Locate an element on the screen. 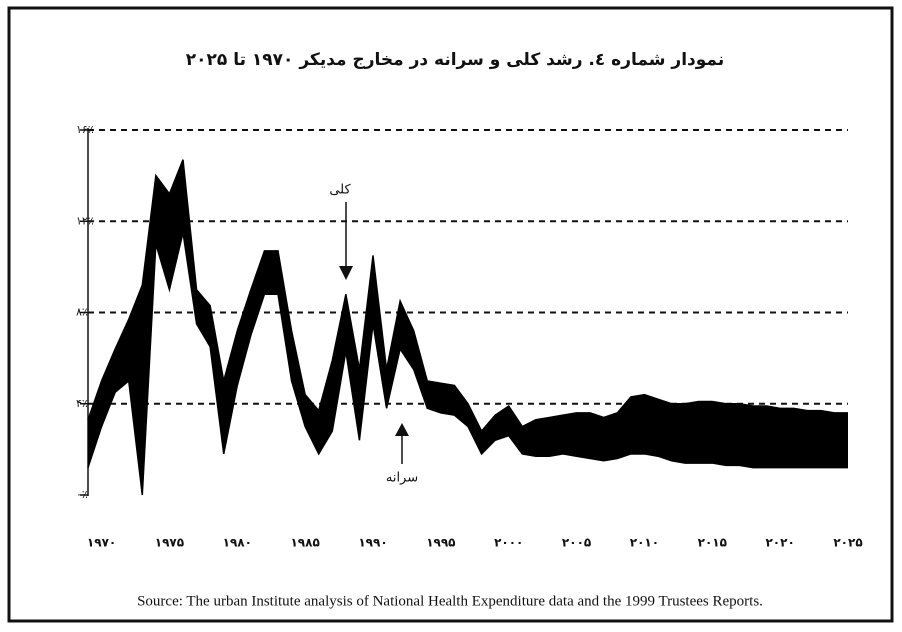 The image size is (902, 632). annotation: سرانه is located at coordinates (402, 478).